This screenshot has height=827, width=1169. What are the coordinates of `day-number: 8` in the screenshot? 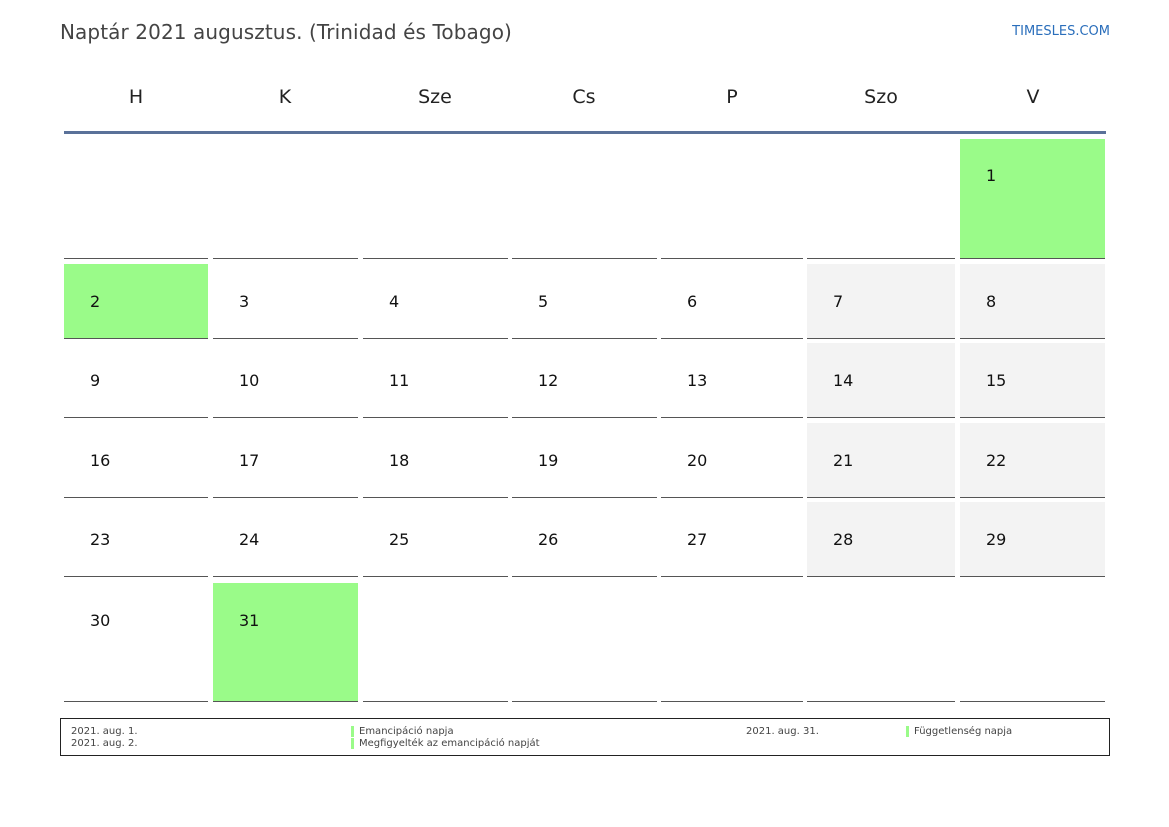 It's located at (991, 301).